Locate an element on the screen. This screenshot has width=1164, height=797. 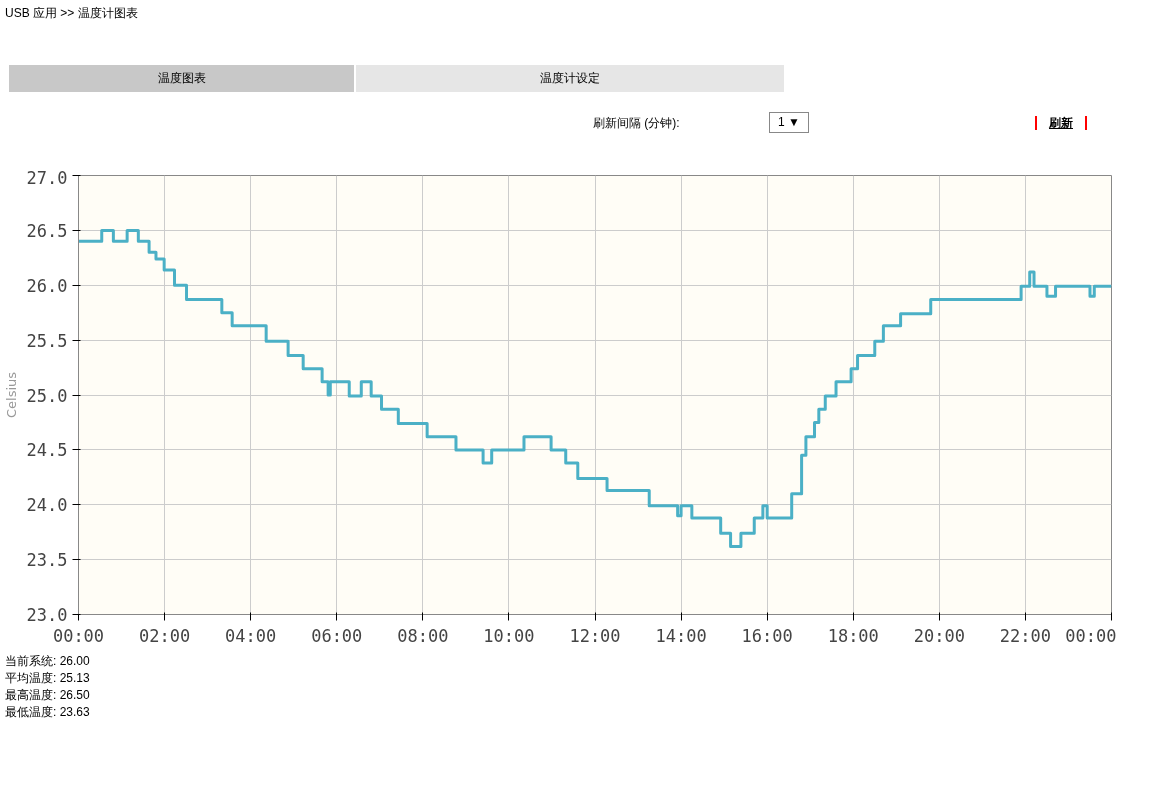
y-tick-label: 24.5 is located at coordinates (47, 450).